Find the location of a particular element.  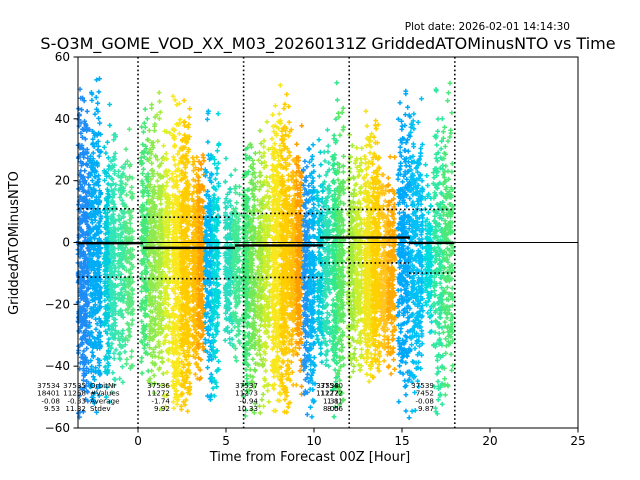

orbit-stat-row-label: OrbitNr is located at coordinates (103, 385).